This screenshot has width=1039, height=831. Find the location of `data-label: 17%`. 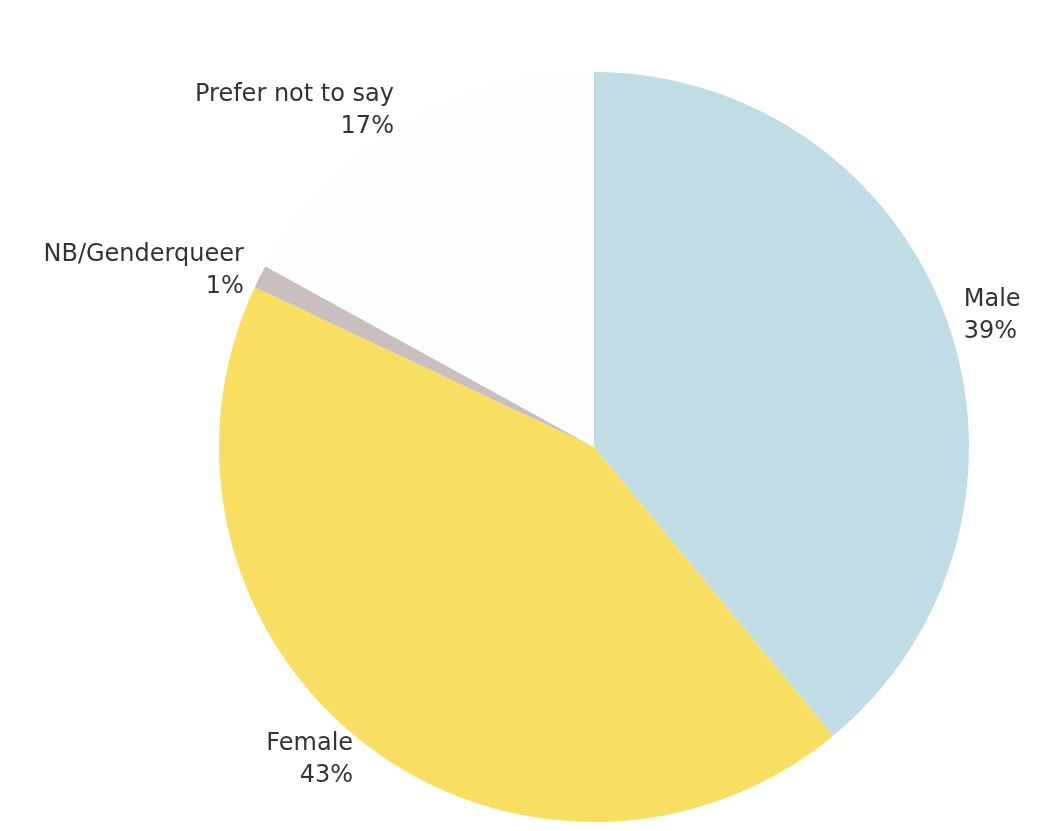

data-label: 17% is located at coordinates (367, 124).